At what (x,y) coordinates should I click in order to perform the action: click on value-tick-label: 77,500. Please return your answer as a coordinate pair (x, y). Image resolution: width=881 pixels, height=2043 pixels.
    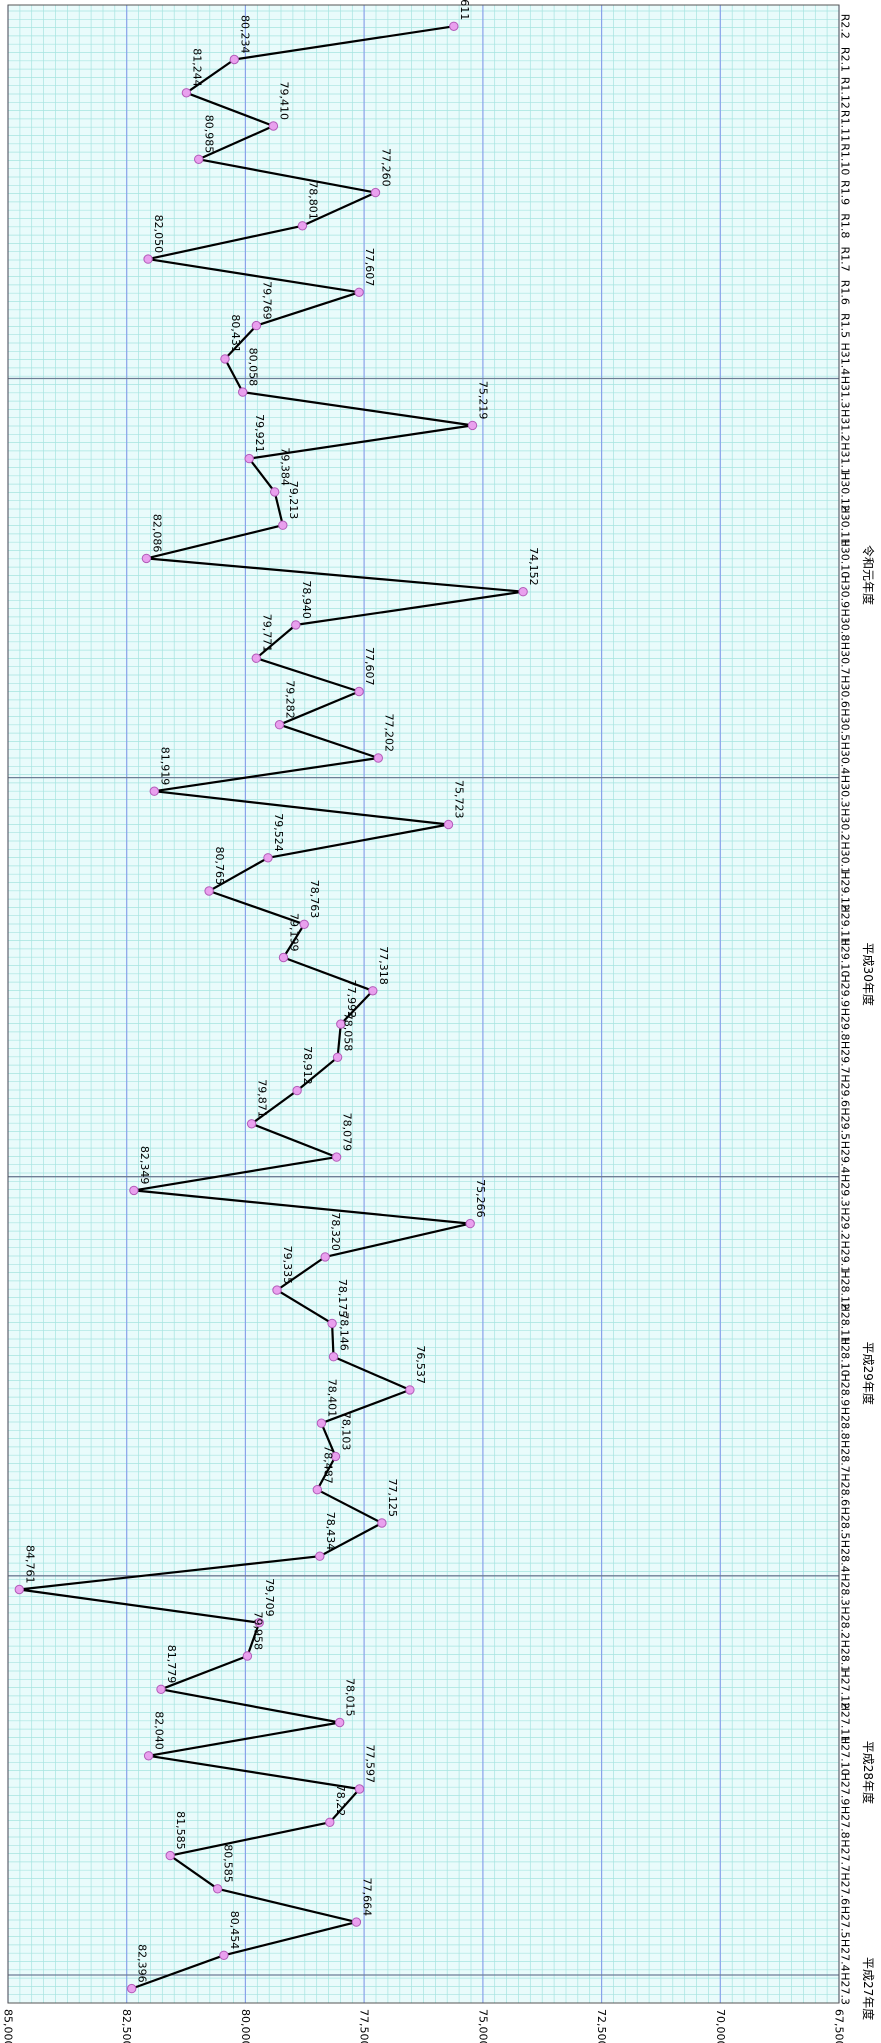
    Looking at the image, I should click on (364, 2026).